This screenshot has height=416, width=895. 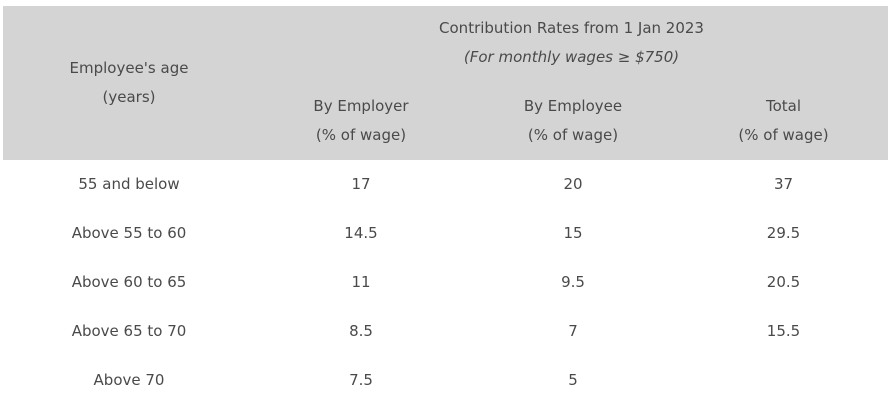 What do you see at coordinates (129, 184) in the screenshot?
I see `age-cell: 55 and below` at bounding box center [129, 184].